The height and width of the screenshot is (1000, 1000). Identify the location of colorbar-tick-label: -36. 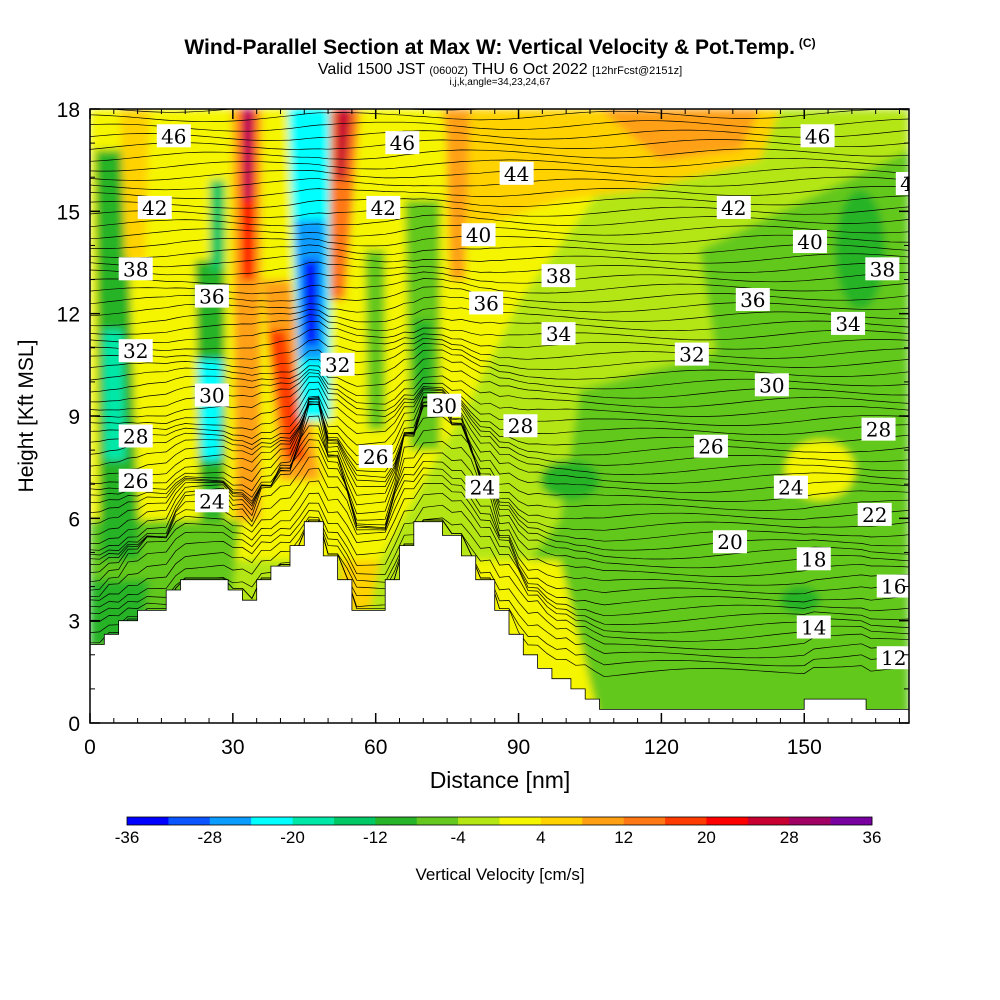
(127, 837).